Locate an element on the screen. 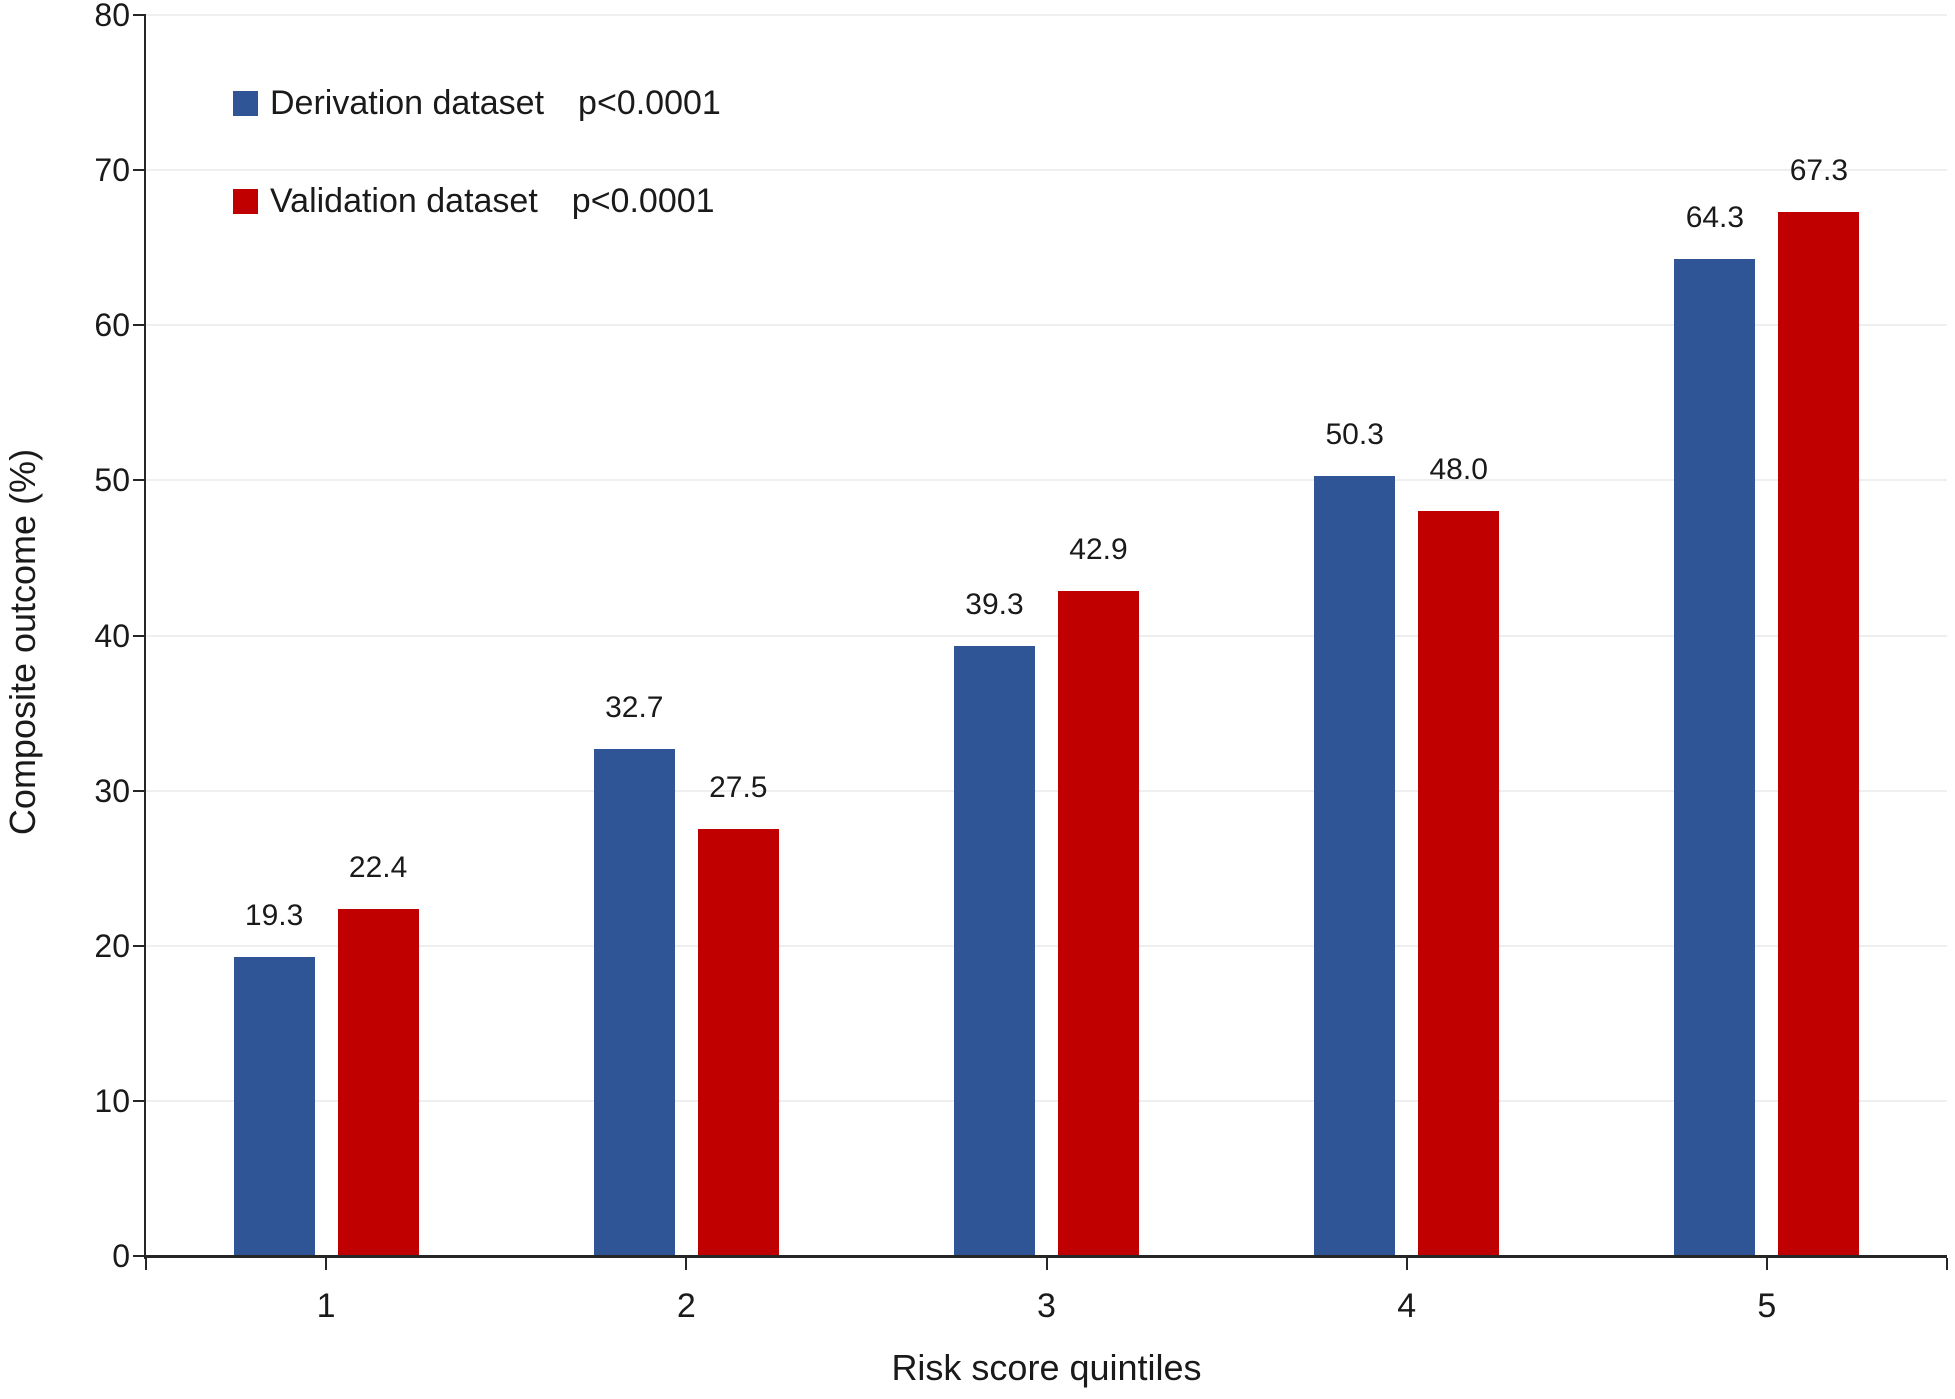 The image size is (1955, 1399). bar-value-label: 64.3 is located at coordinates (1715, 217).